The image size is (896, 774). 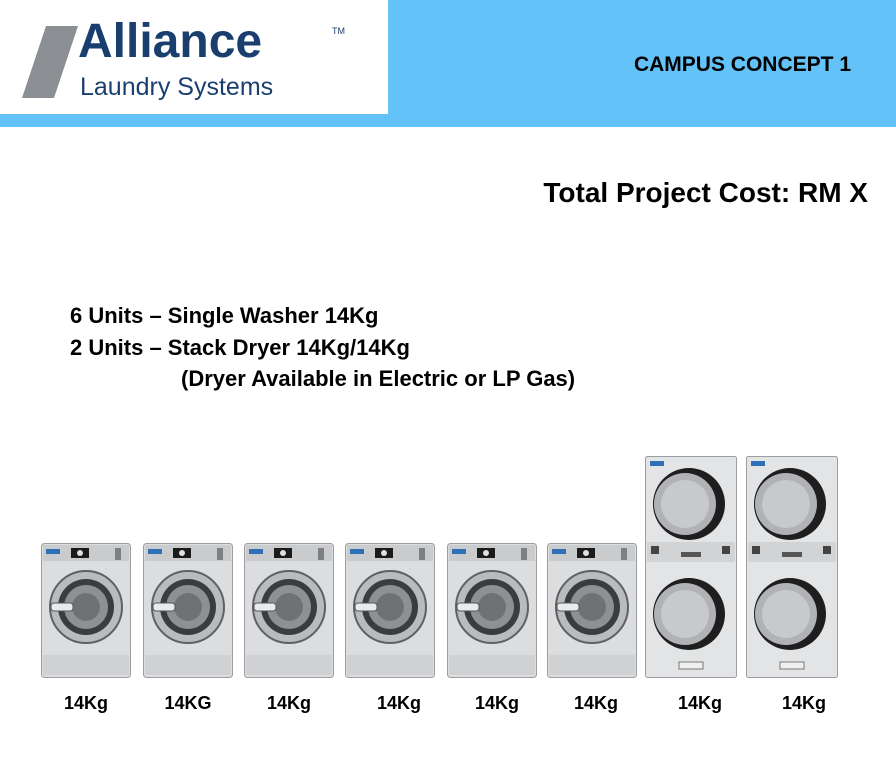 I want to click on logo: Alliance TM Laundry Systems, so click(x=194, y=57).